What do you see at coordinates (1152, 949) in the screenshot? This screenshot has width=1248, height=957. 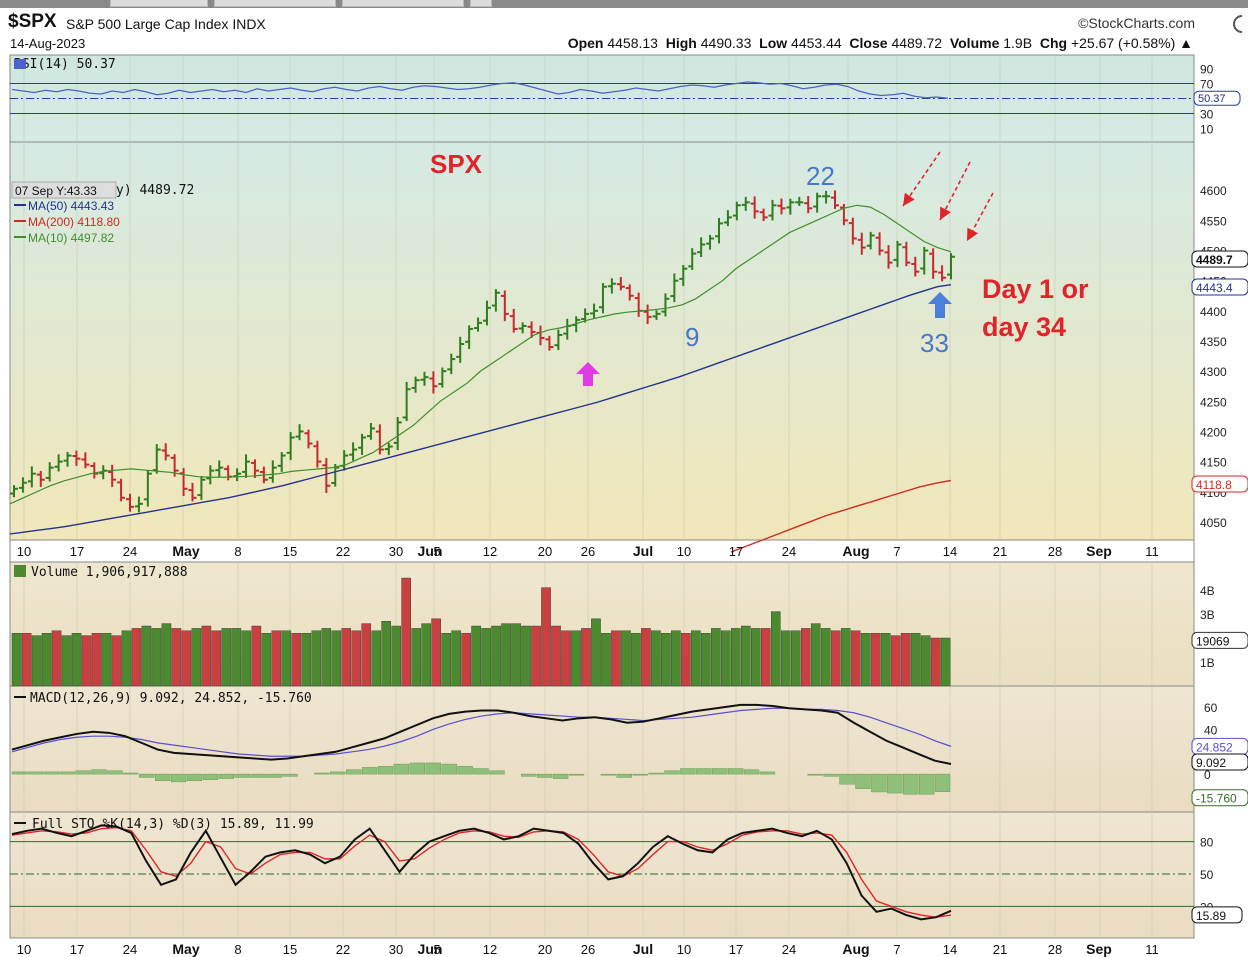 I see `date-axis-label: 11` at bounding box center [1152, 949].